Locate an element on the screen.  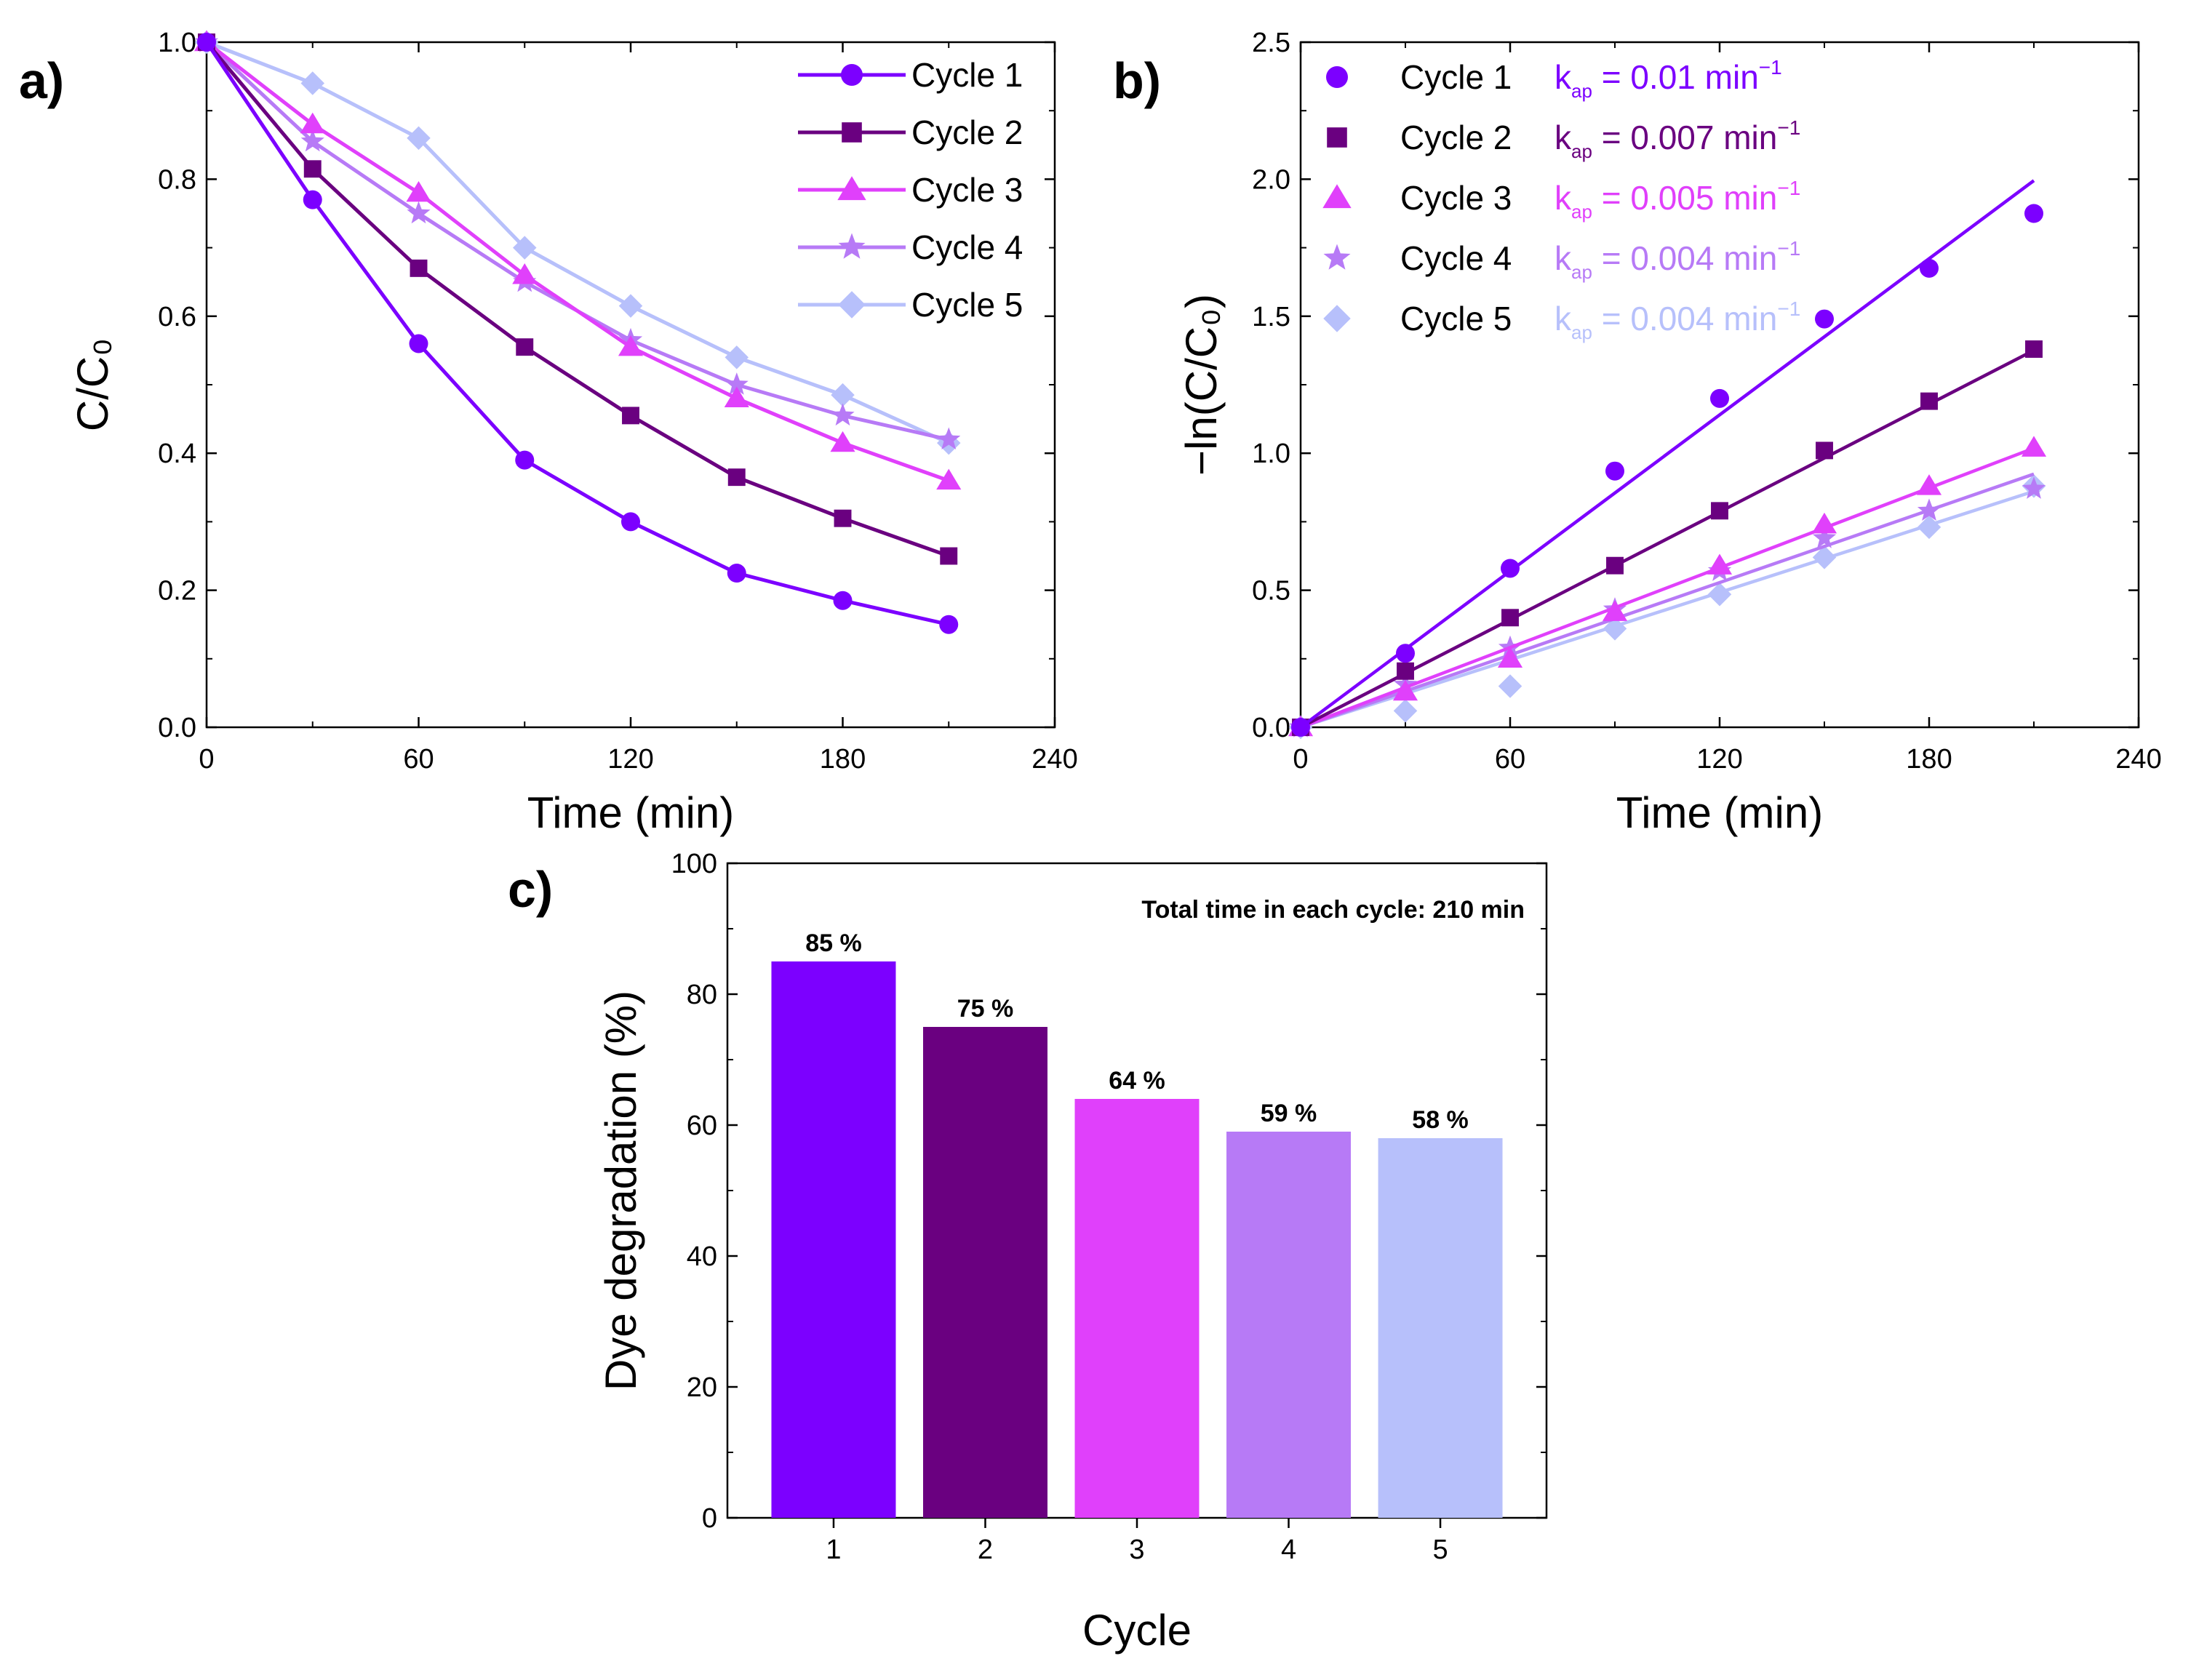
kap-label-b: kap = 0.01 min−1 is located at coordinates (1668, 79).